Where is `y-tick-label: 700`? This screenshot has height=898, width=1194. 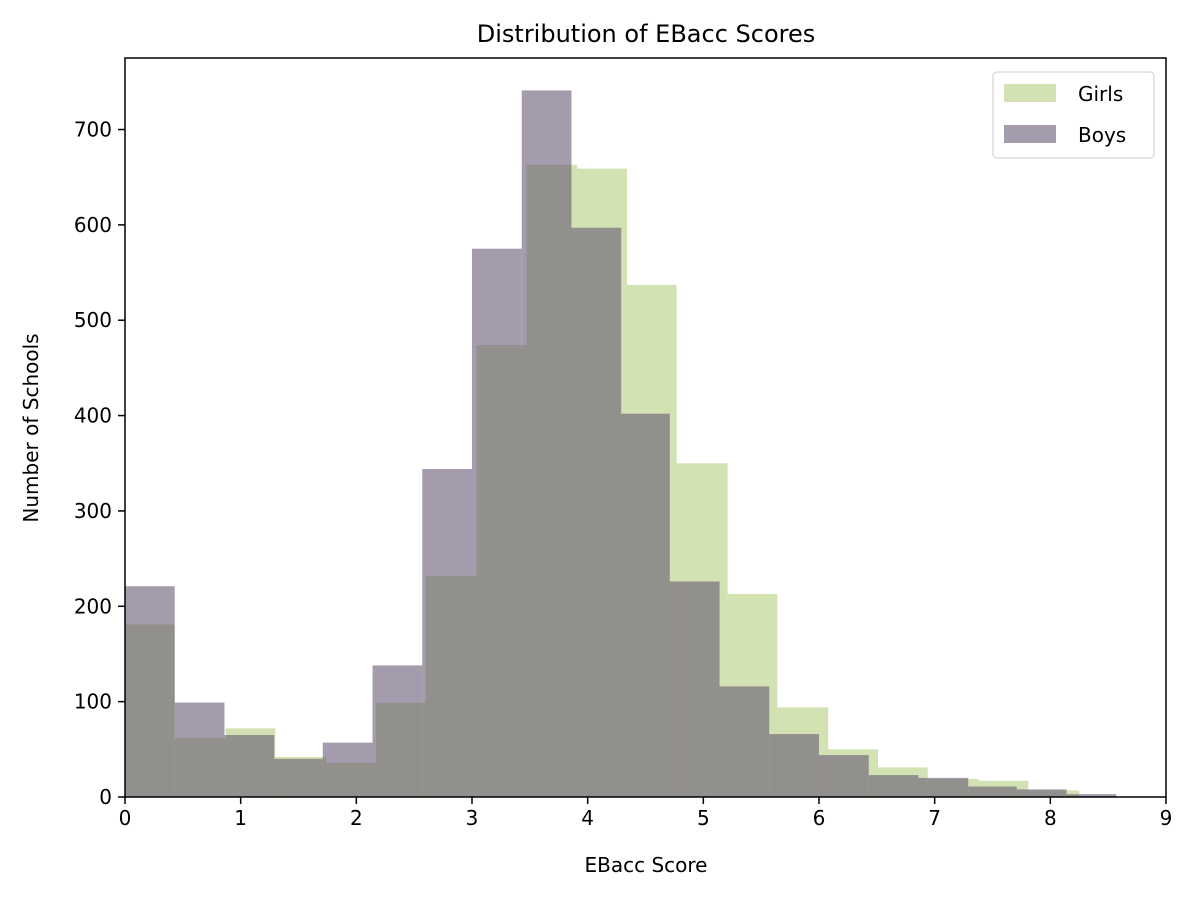 y-tick-label: 700 is located at coordinates (93, 130).